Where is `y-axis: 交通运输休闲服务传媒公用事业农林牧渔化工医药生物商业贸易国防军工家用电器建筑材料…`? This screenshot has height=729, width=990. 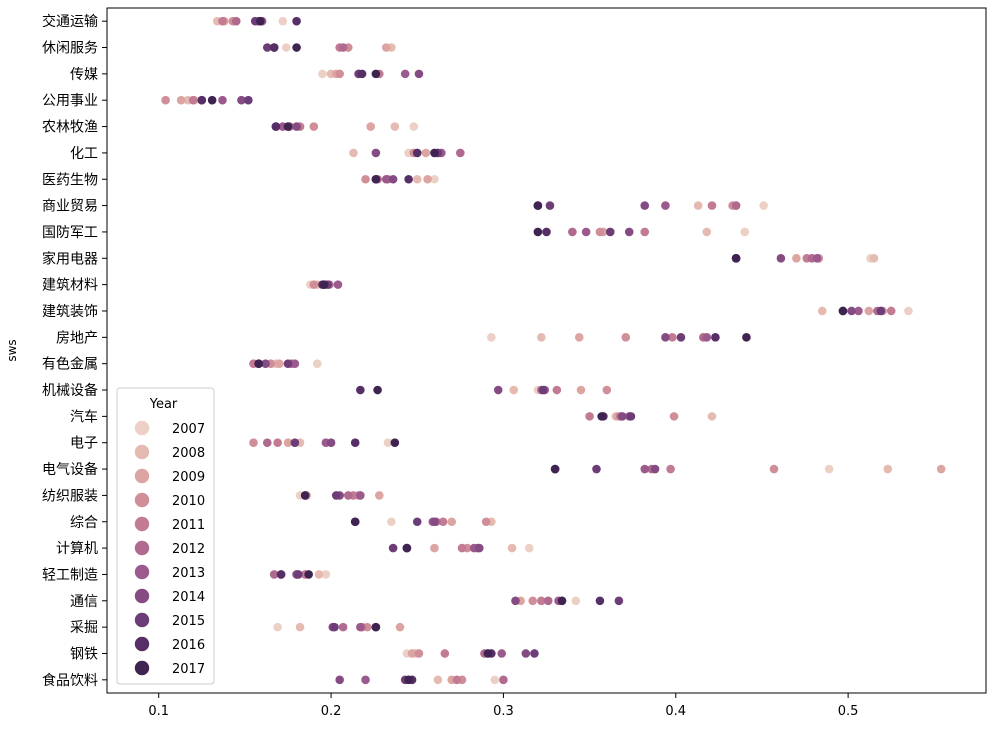
y-axis: 交通运输休闲服务传媒公用事业农林牧渔化工医药生物商业贸易国防军工家用电器建筑材料… is located at coordinates (74, 351).